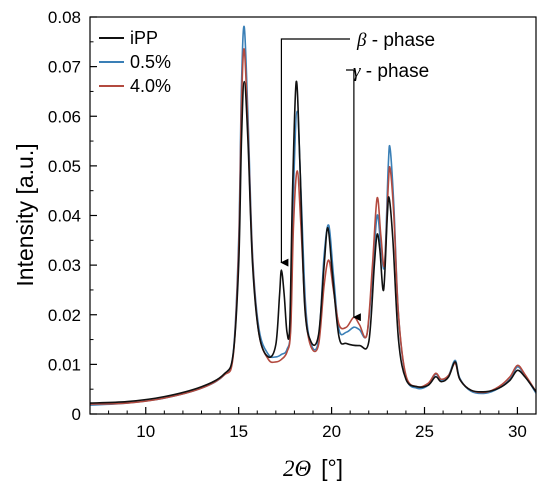 This screenshot has height=499, width=550. What do you see at coordinates (150, 86) in the screenshot?
I see `legend-label: 4.0%` at bounding box center [150, 86].